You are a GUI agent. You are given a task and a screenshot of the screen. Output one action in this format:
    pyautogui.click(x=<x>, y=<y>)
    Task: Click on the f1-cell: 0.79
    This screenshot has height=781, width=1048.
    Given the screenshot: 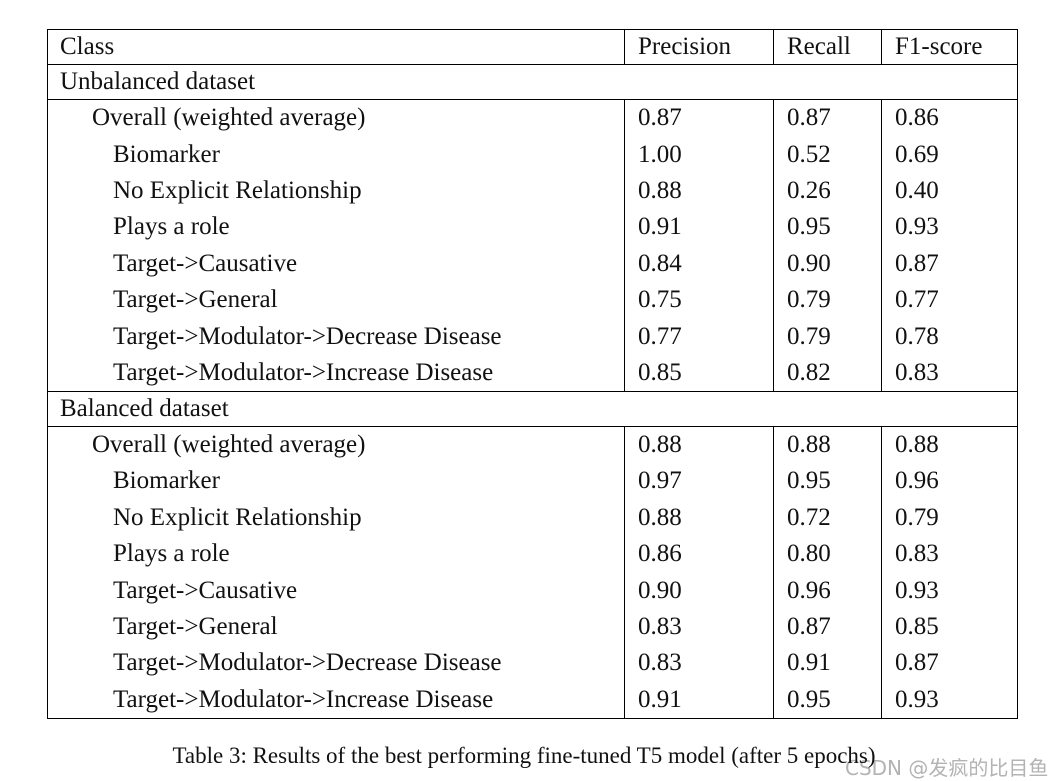 What is the action you would take?
    pyautogui.click(x=949, y=517)
    